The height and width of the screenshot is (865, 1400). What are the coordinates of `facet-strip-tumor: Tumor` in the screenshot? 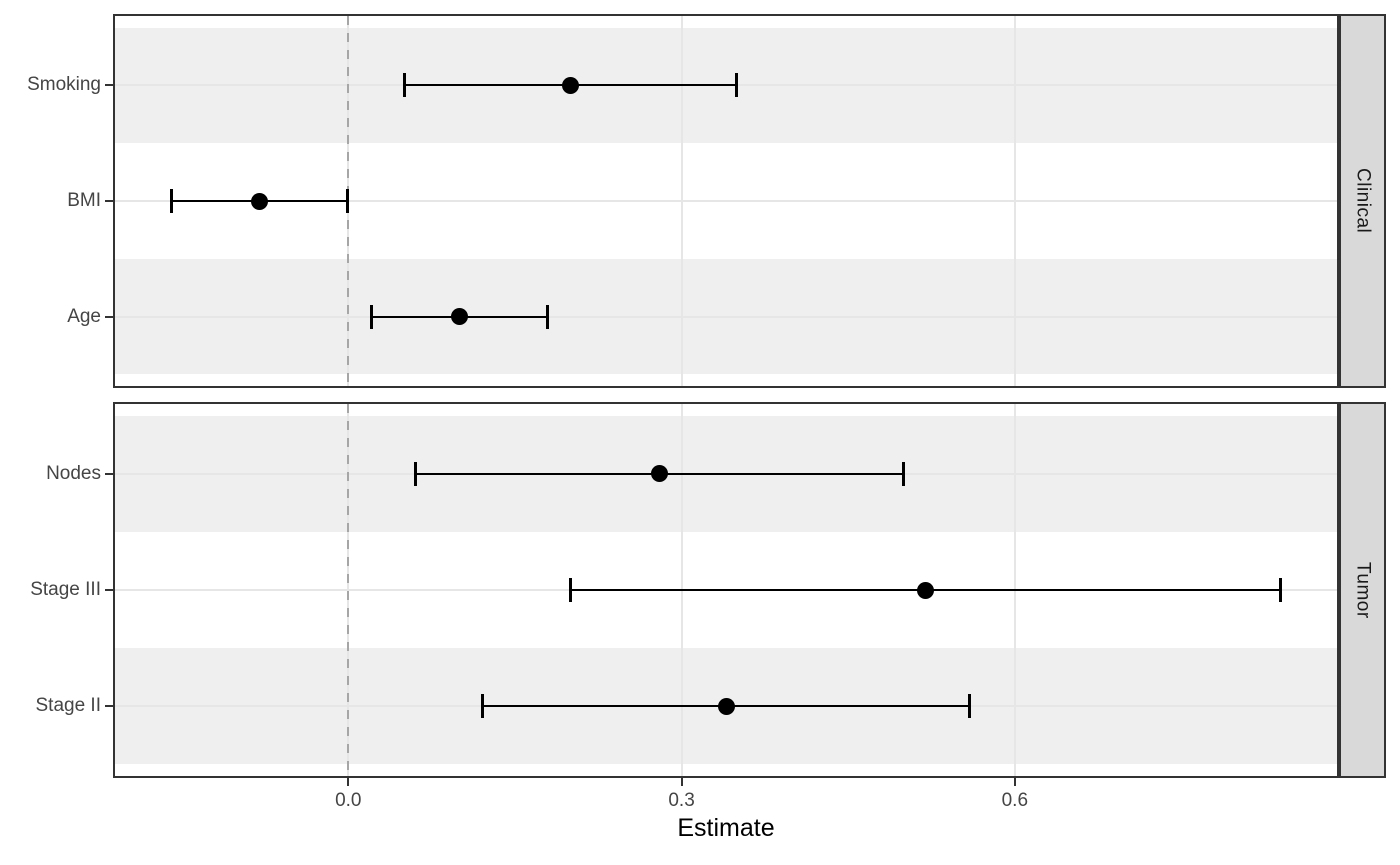 It's located at (1362, 590).